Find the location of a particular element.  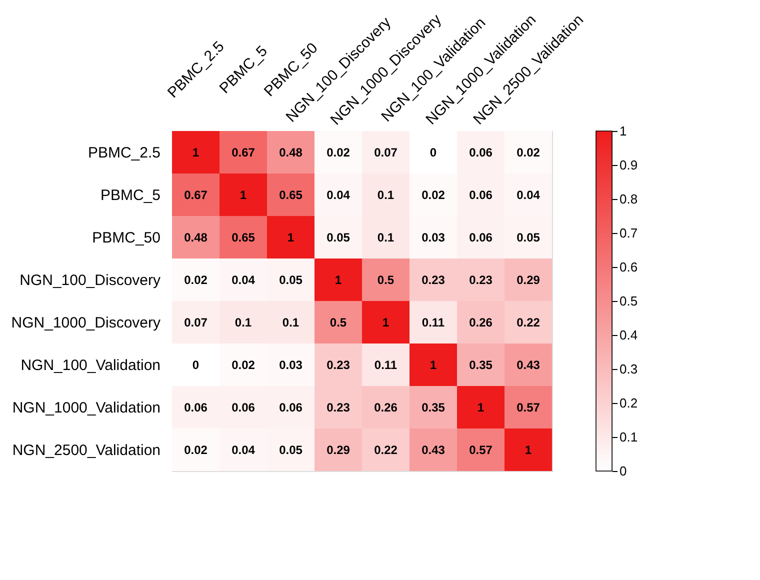

y-tick-label: PBMC_5 is located at coordinates (130, 195).